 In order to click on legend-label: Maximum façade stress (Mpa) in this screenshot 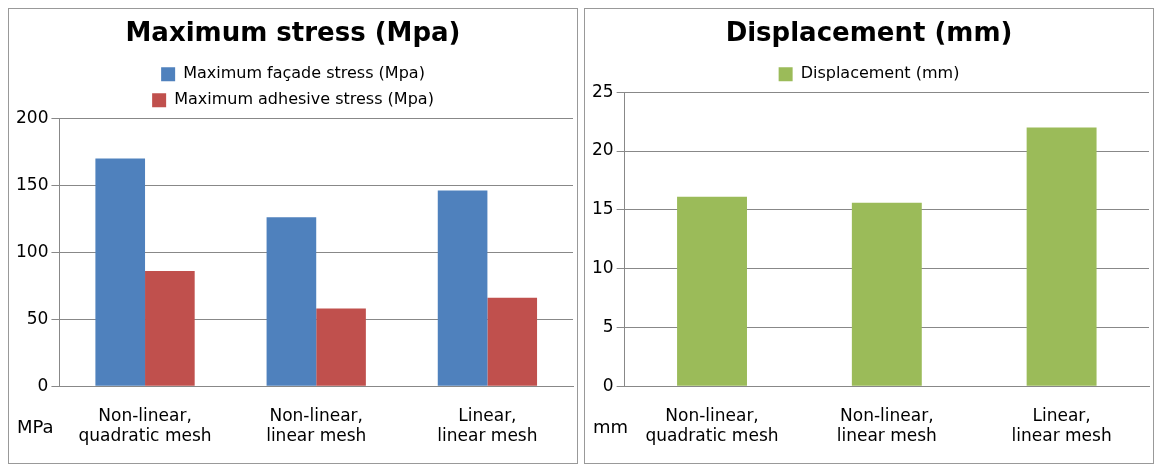, I will do `click(304, 73)`.